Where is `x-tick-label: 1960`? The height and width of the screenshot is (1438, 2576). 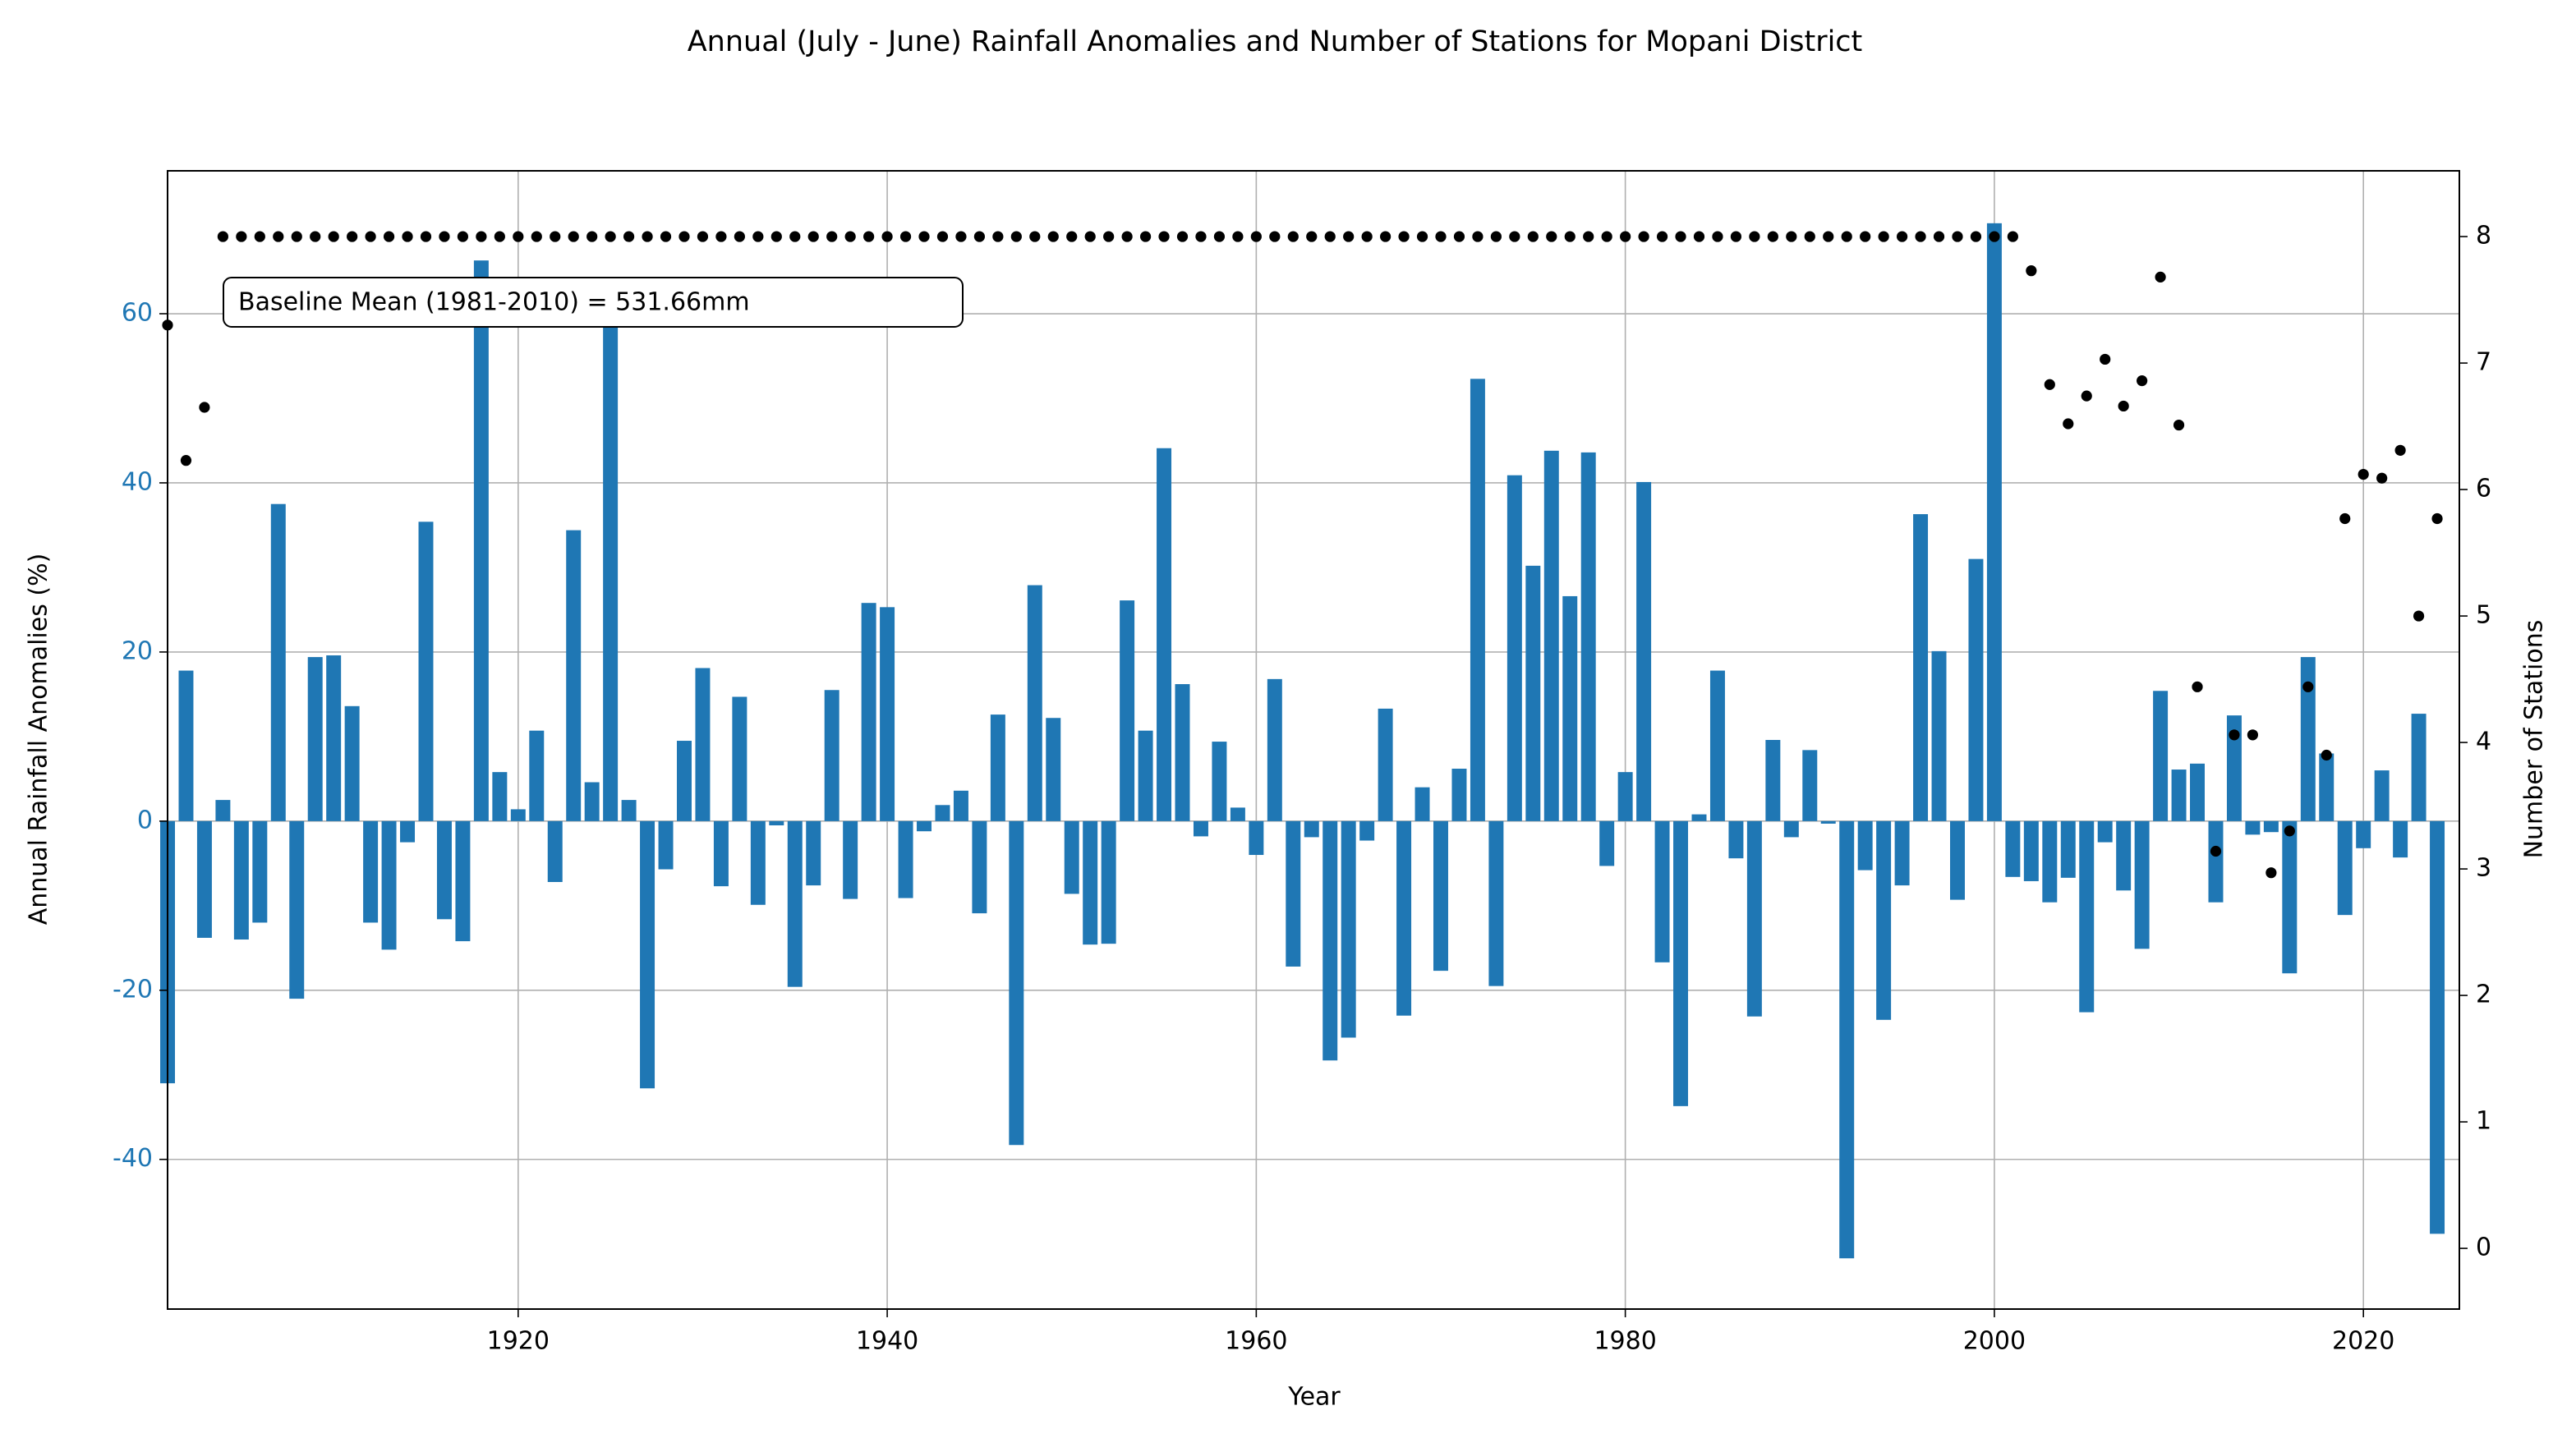 x-tick-label: 1960 is located at coordinates (1256, 1342).